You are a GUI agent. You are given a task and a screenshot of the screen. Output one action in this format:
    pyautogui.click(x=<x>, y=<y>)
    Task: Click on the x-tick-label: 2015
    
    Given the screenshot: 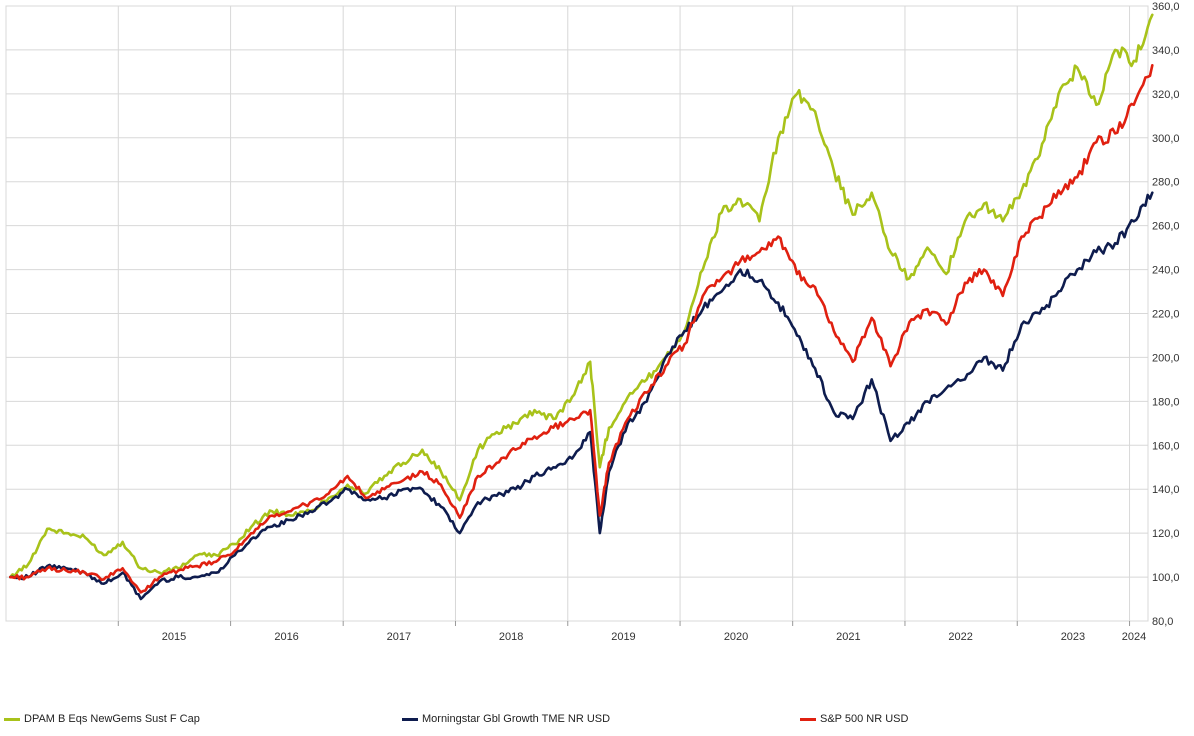 What is the action you would take?
    pyautogui.click(x=174, y=637)
    